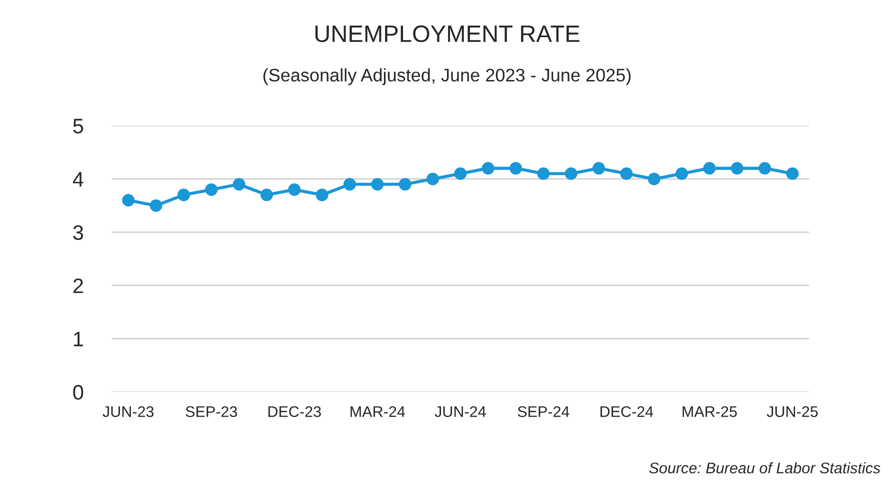  I want to click on chart-title: UNEMPLOYMENT RATE, so click(447, 33).